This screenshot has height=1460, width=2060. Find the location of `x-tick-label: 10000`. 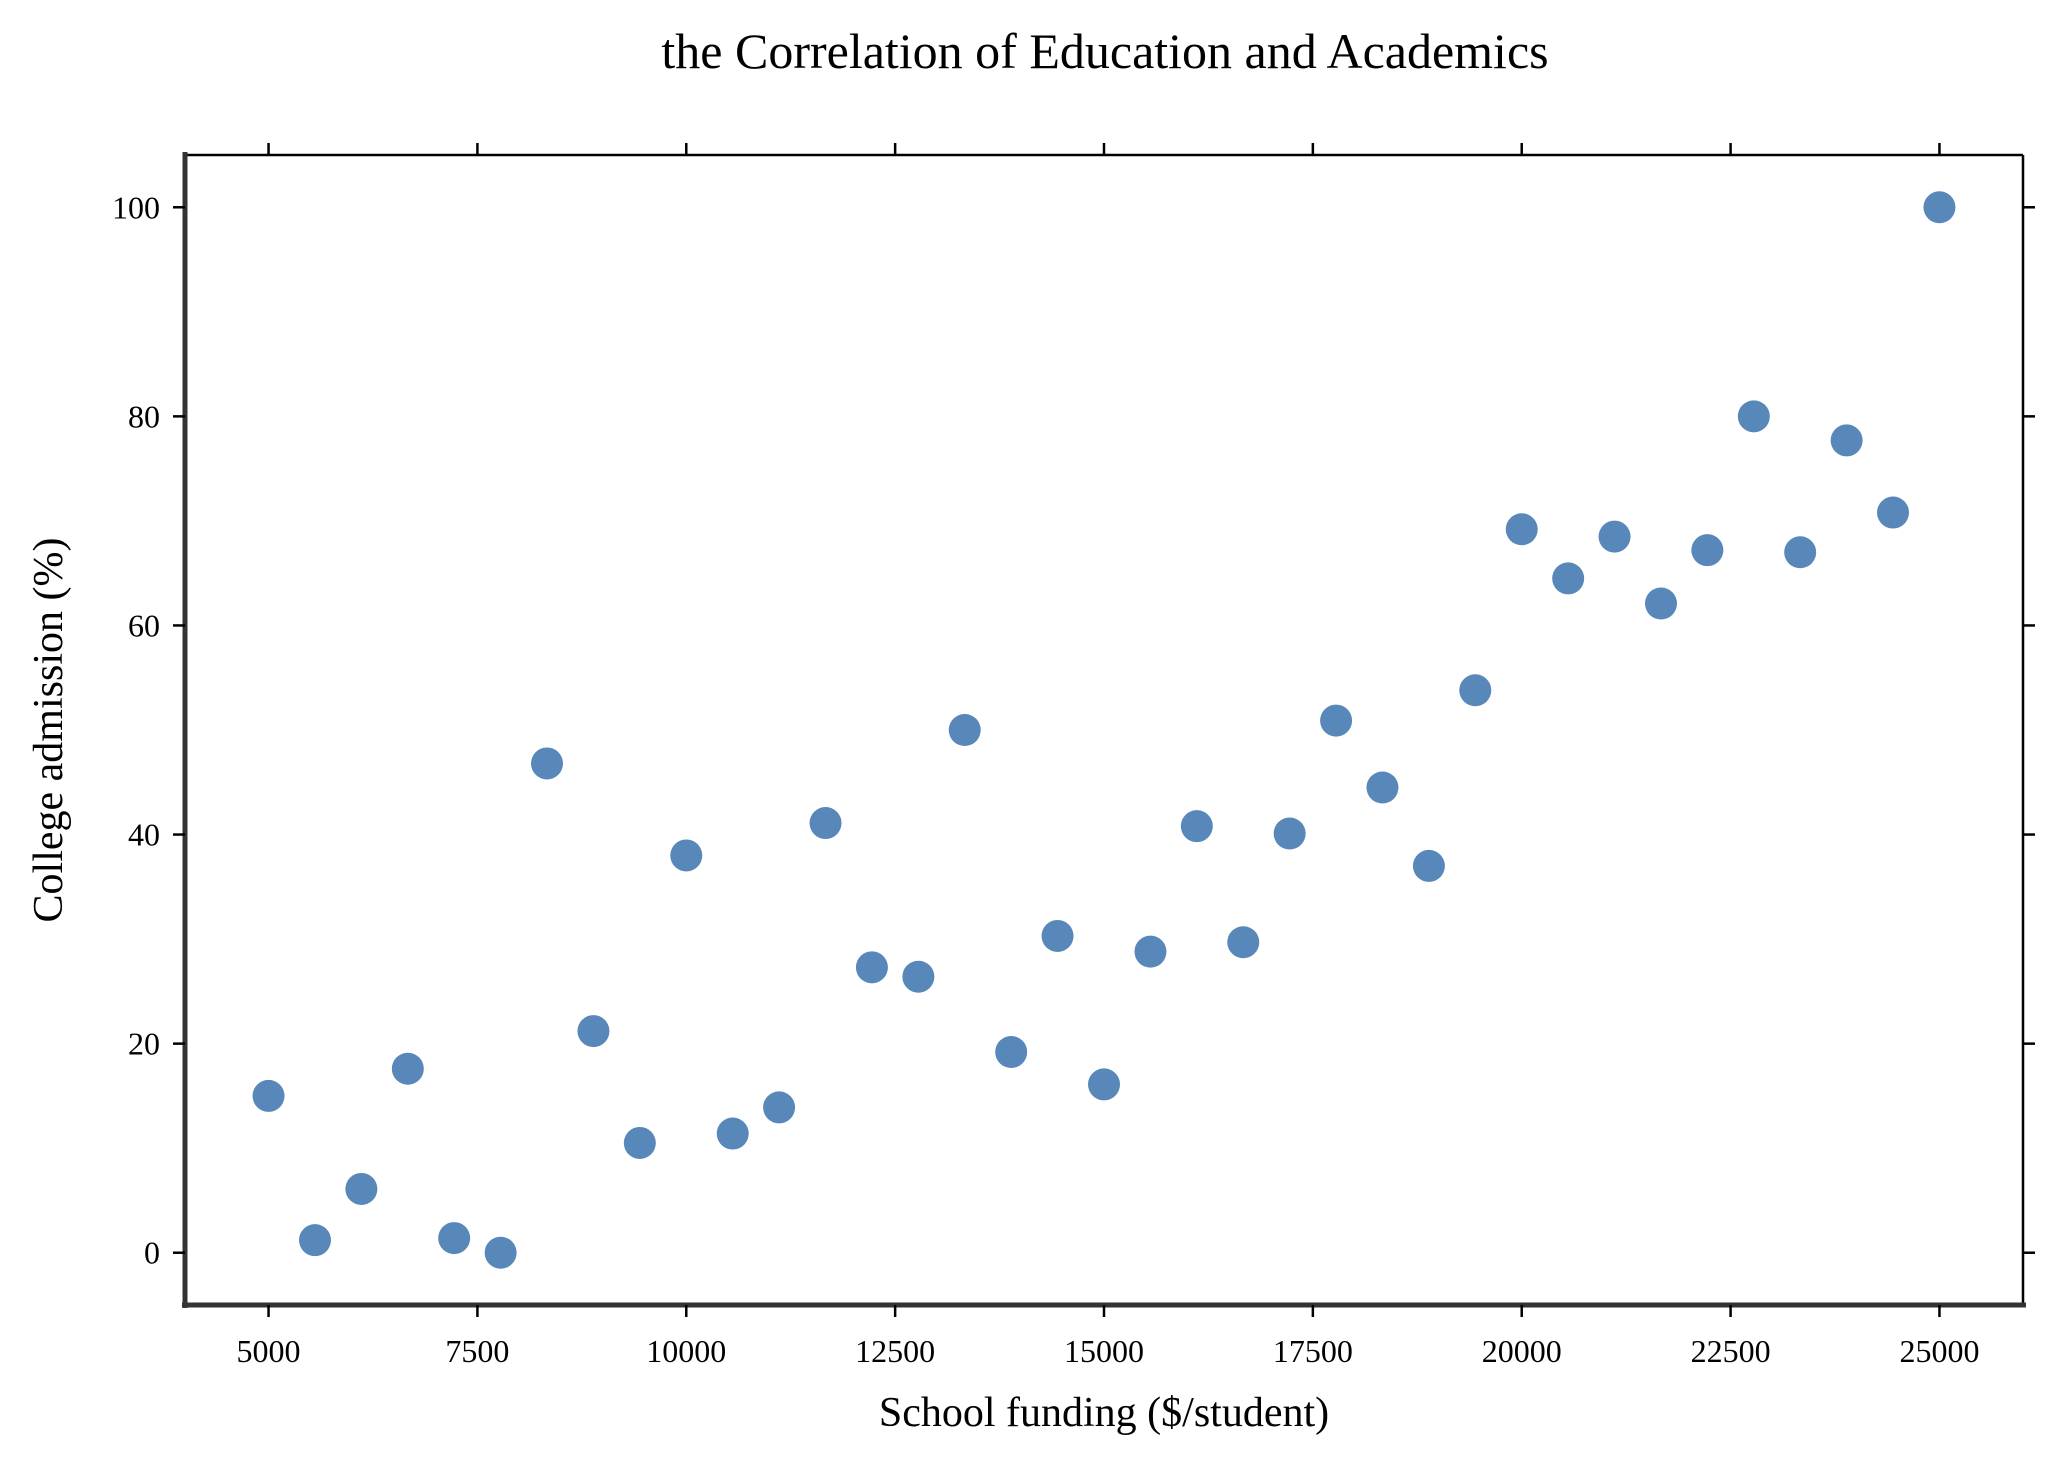

x-tick-label: 10000 is located at coordinates (686, 1351).